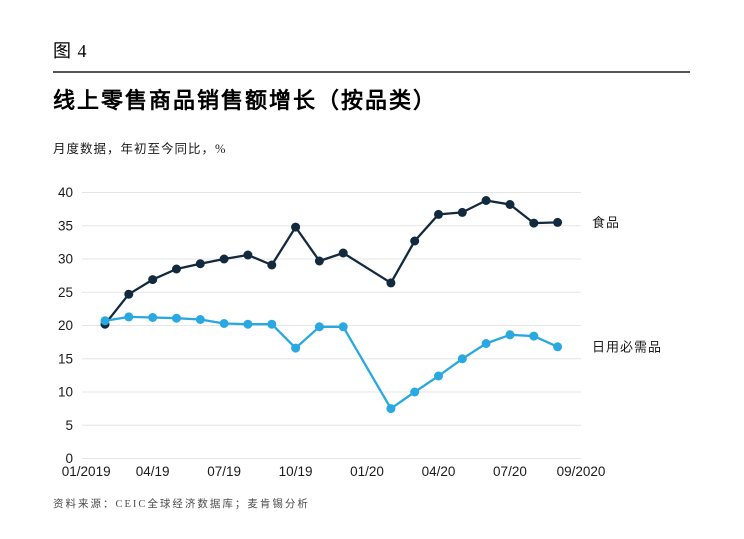 Image resolution: width=744 pixels, height=539 pixels. What do you see at coordinates (65, 225) in the screenshot?
I see `y-axis-tick-label: 35` at bounding box center [65, 225].